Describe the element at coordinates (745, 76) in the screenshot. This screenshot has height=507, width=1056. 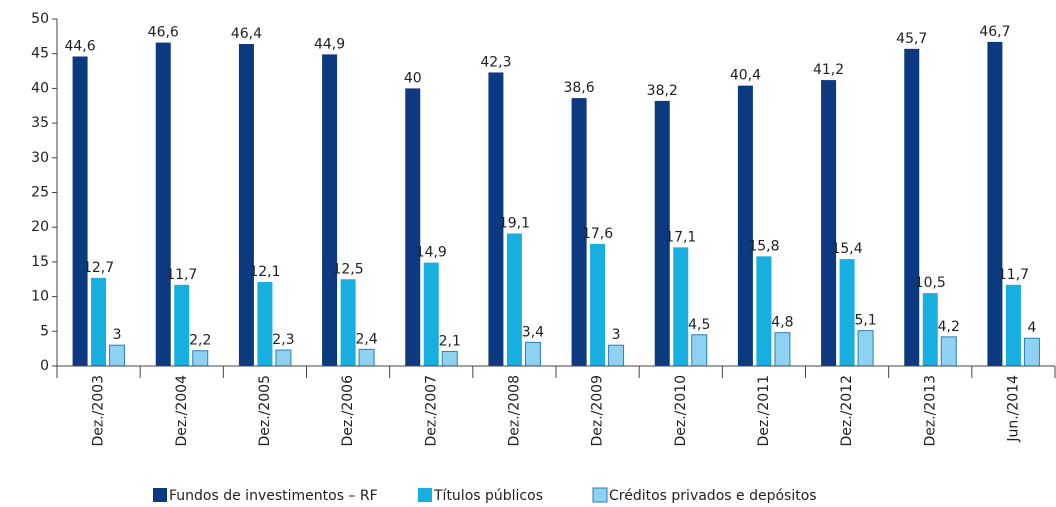
I see `value-label: 40,4` at that location.